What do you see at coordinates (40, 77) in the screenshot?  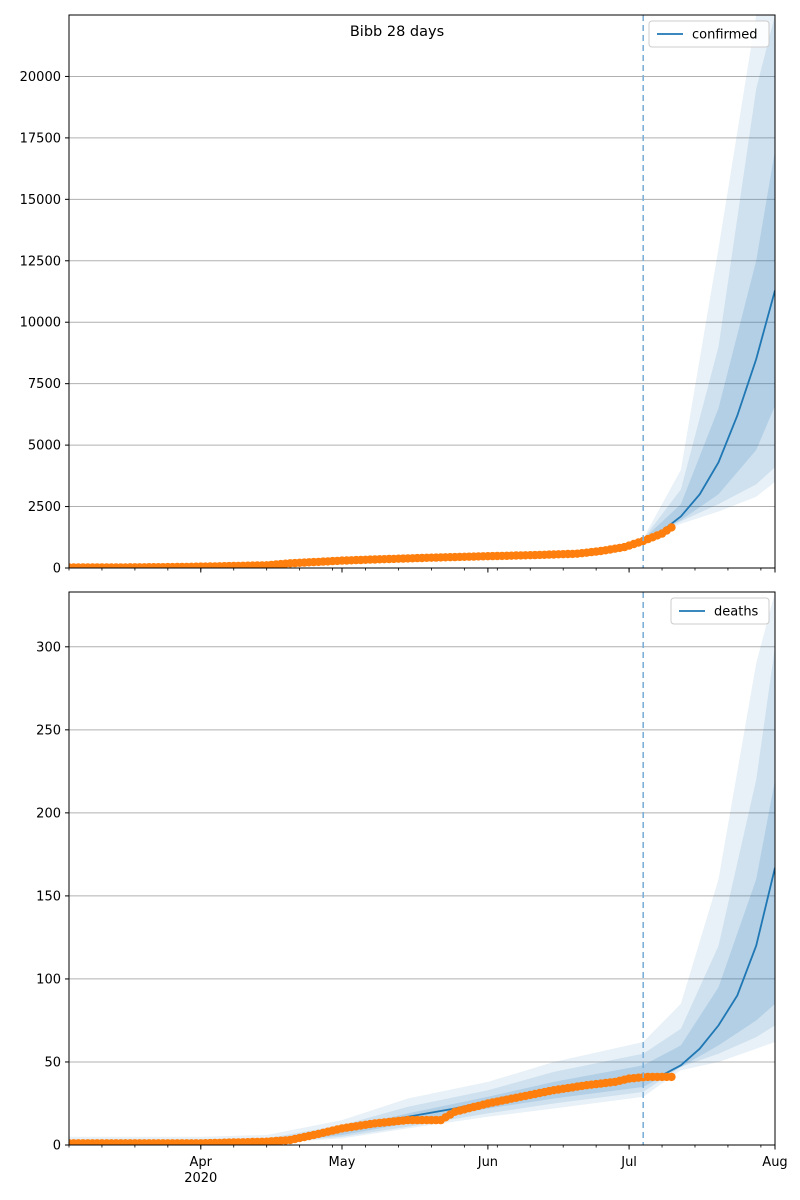 I see `y-tick-label: 20000` at bounding box center [40, 77].